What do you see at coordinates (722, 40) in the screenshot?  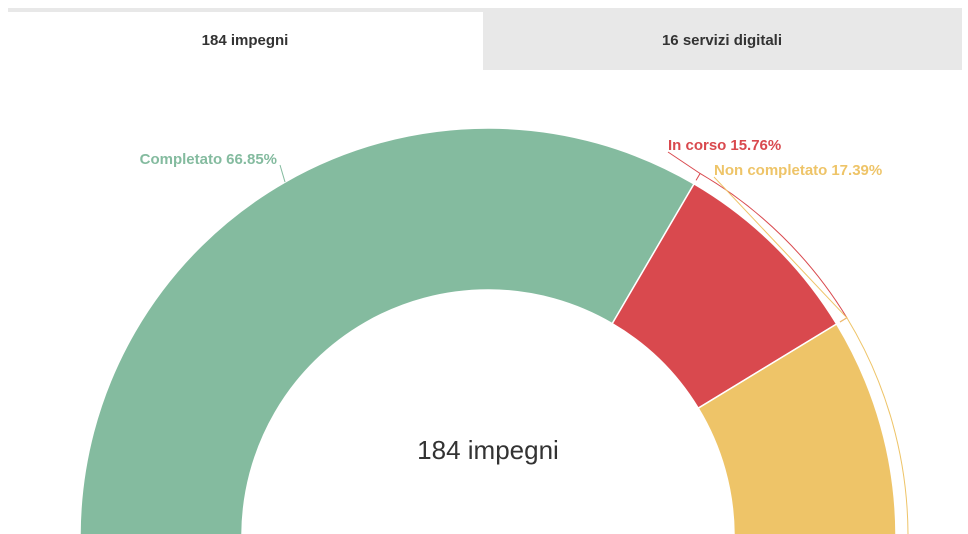 I see `tab-label: 16 servizi digitali` at bounding box center [722, 40].